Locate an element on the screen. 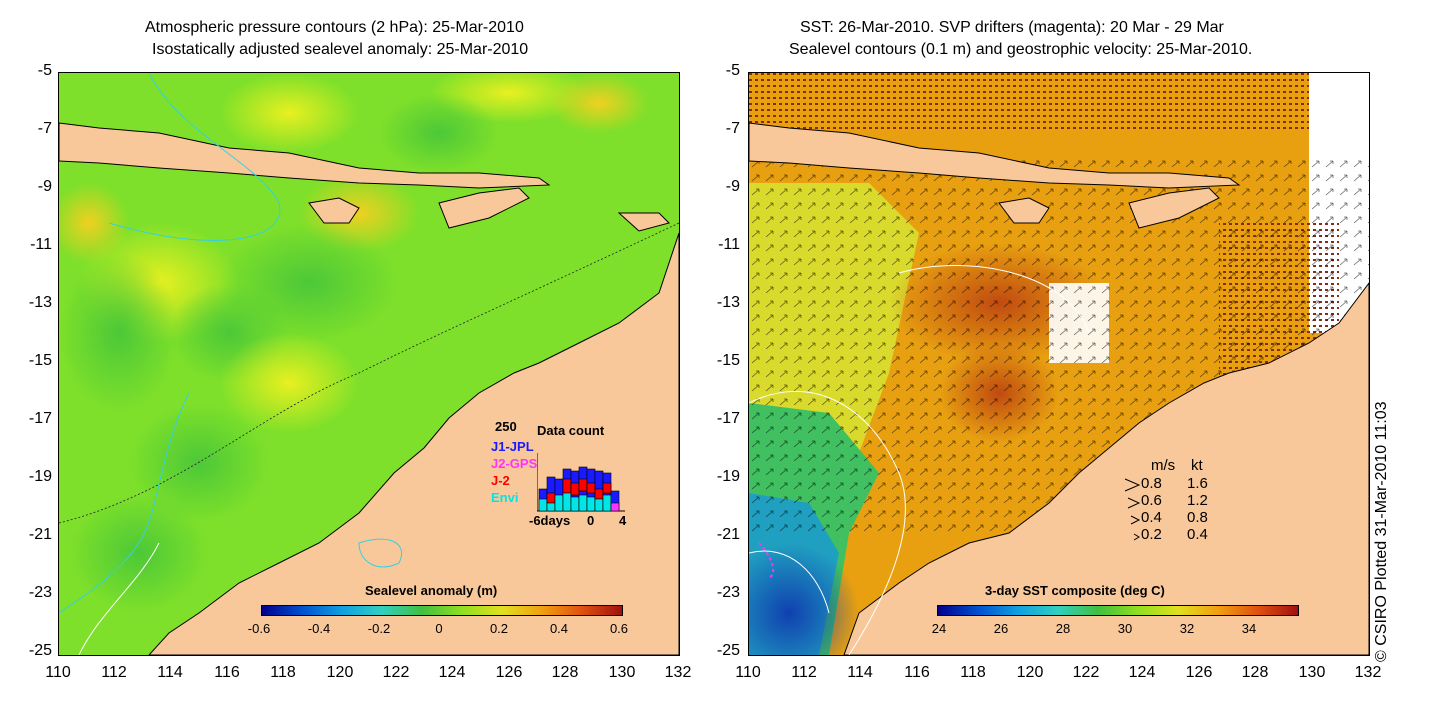 This screenshot has height=720, width=1440. left-cb-tick-0: -0.6 is located at coordinates (259, 628).